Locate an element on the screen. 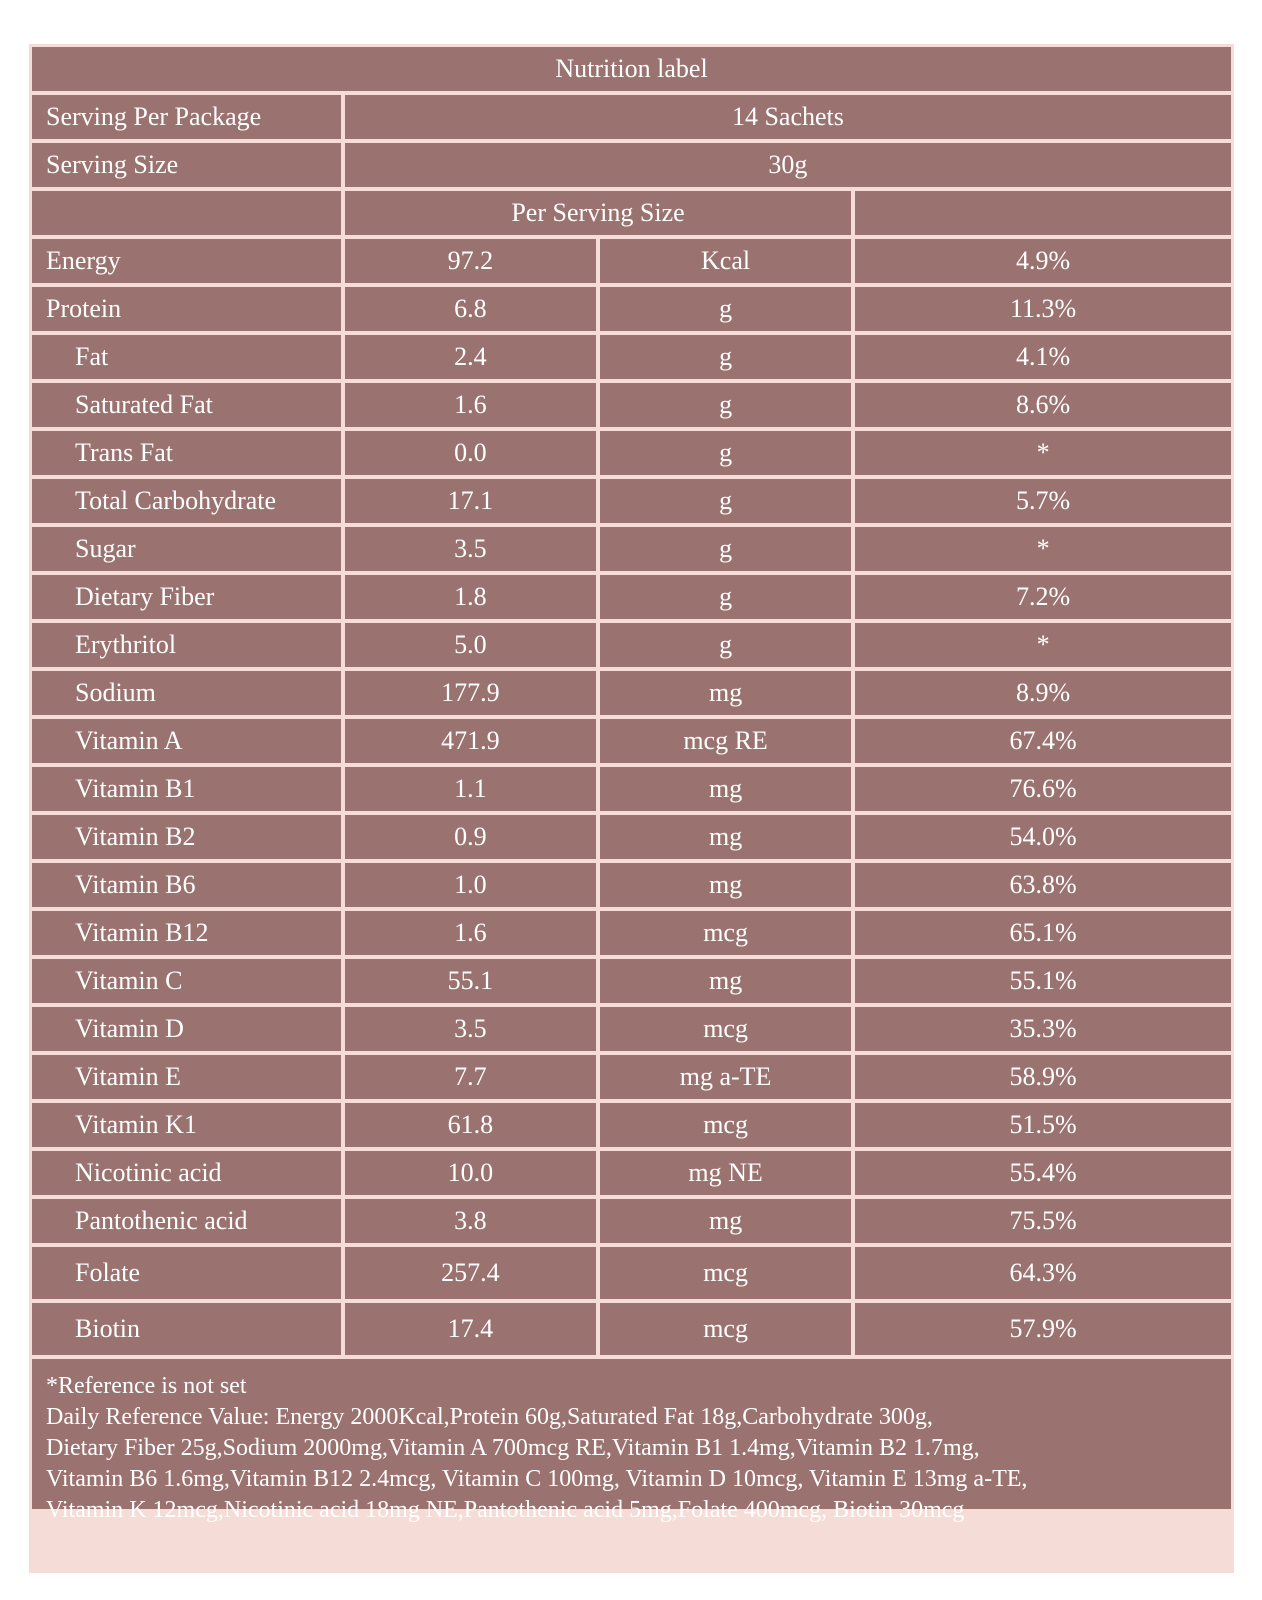  nutrient-name: Dietary Fiber is located at coordinates (186, 597).